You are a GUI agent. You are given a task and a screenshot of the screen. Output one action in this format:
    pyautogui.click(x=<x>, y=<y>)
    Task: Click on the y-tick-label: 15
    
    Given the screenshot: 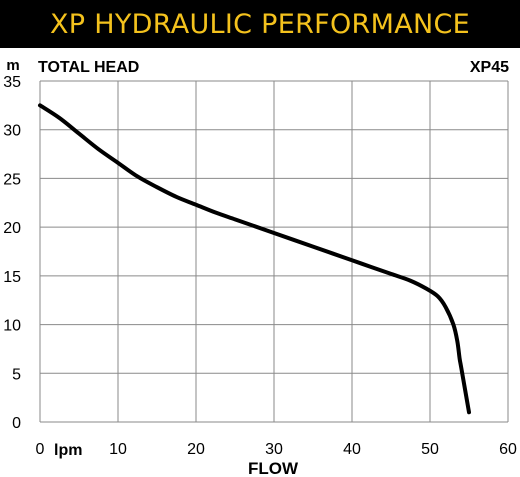 What is the action you would take?
    pyautogui.click(x=12, y=277)
    